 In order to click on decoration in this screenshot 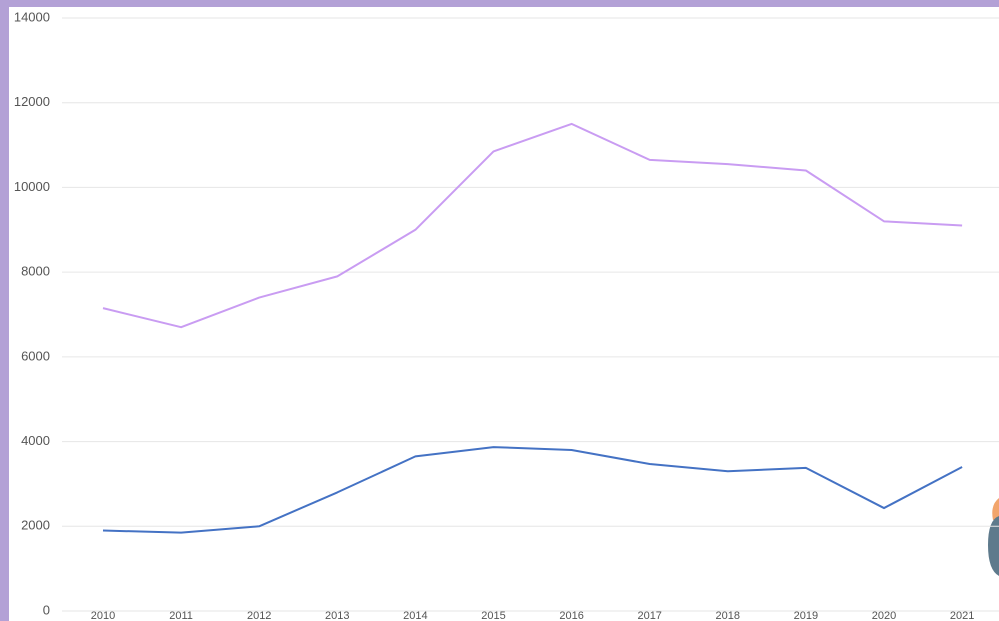, I will do `click(993, 537)`.